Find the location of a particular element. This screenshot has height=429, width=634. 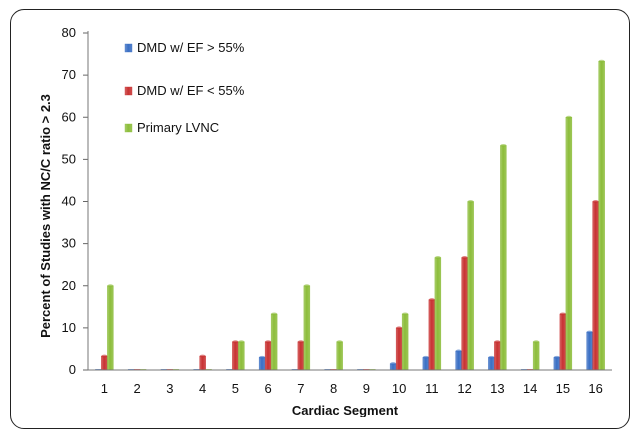

x-axis-title: Cardiac Segment is located at coordinates (345, 410).